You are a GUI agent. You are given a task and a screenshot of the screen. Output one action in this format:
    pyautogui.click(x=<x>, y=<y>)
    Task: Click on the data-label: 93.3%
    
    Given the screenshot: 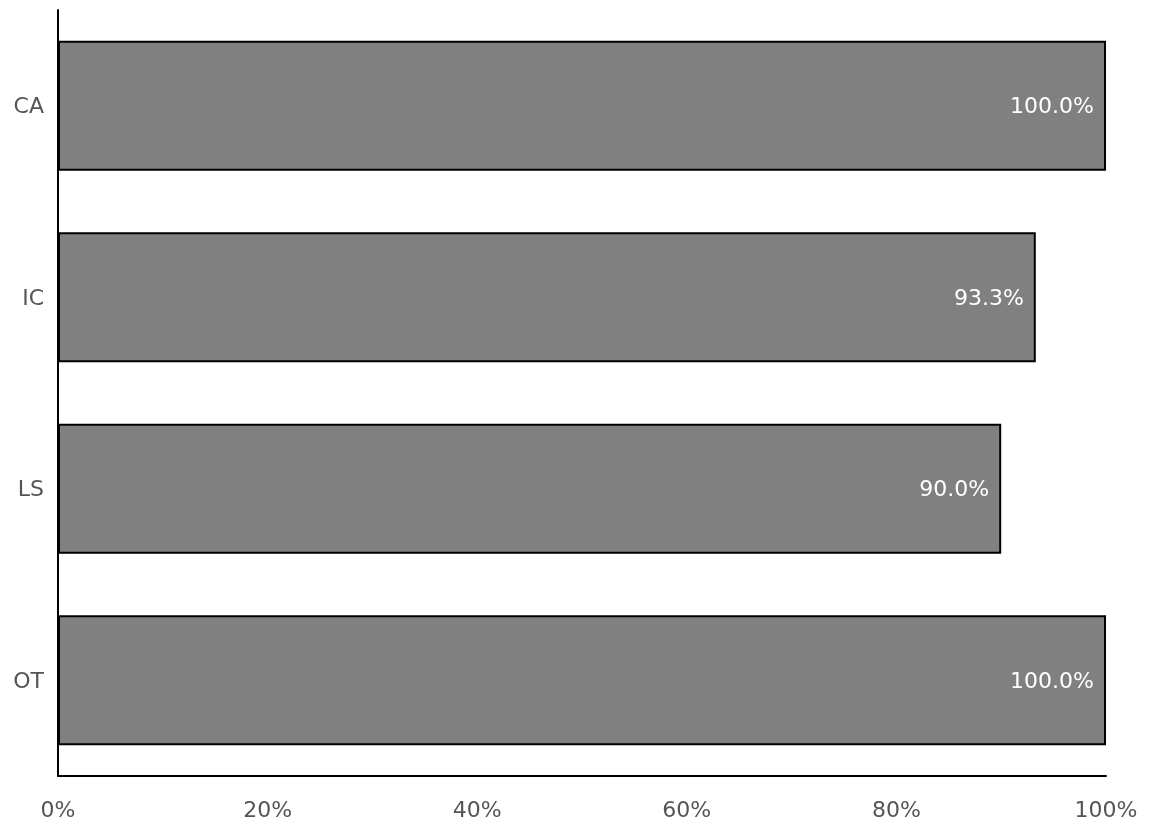 What is the action you would take?
    pyautogui.click(x=988, y=297)
    